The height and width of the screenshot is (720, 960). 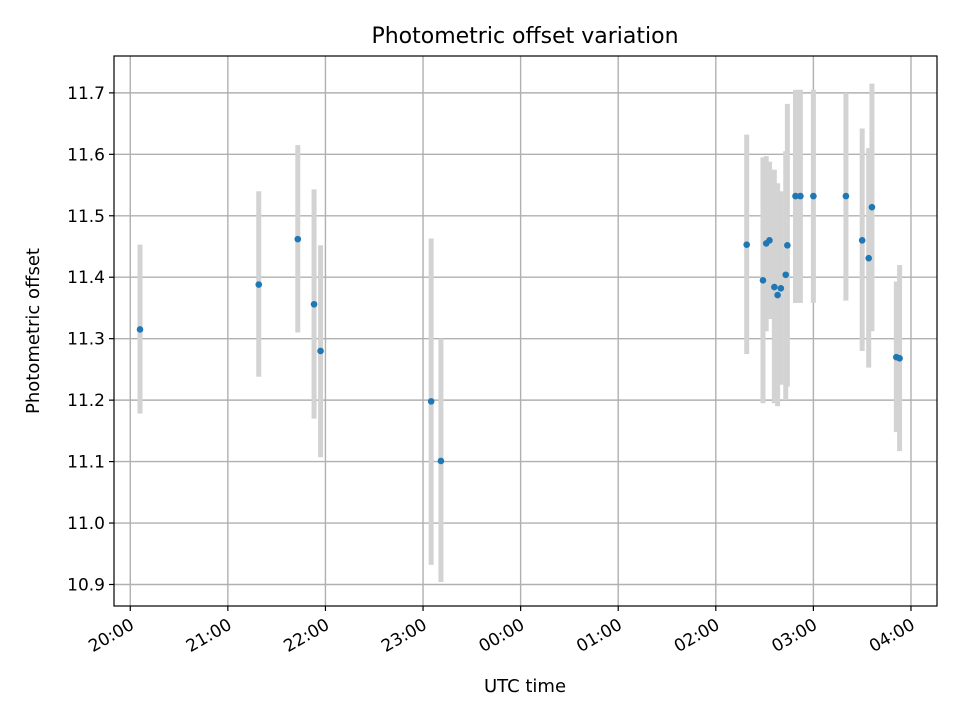 I want to click on y-tick-label: 10.9, so click(x=86, y=585).